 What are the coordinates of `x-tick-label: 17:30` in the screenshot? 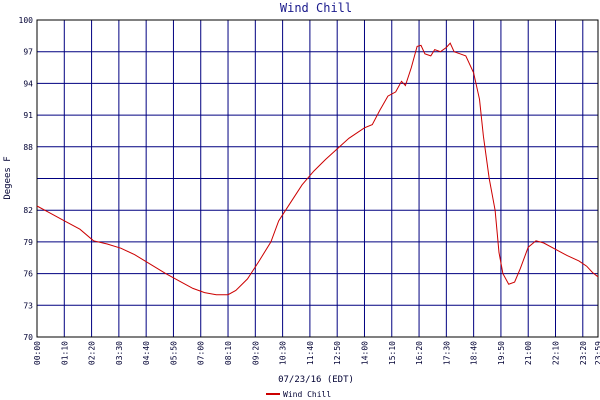 It's located at (446, 353).